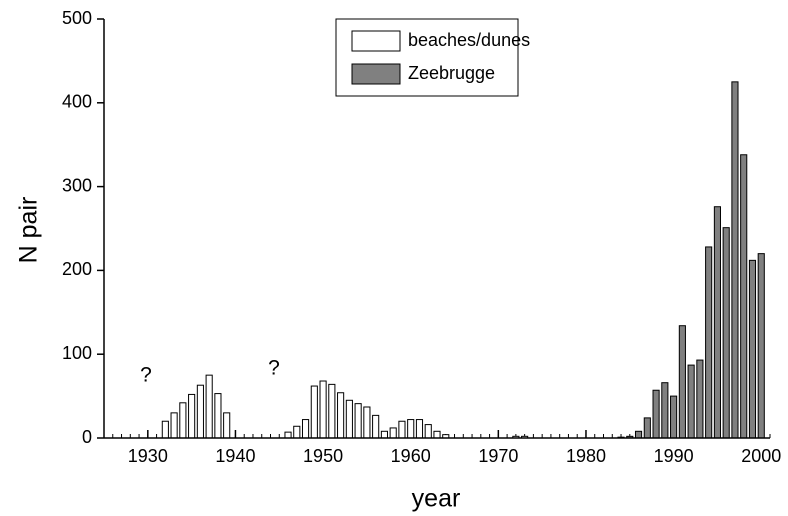  Describe the element at coordinates (451, 73) in the screenshot. I see `legend-label: Zeebrugge` at that location.